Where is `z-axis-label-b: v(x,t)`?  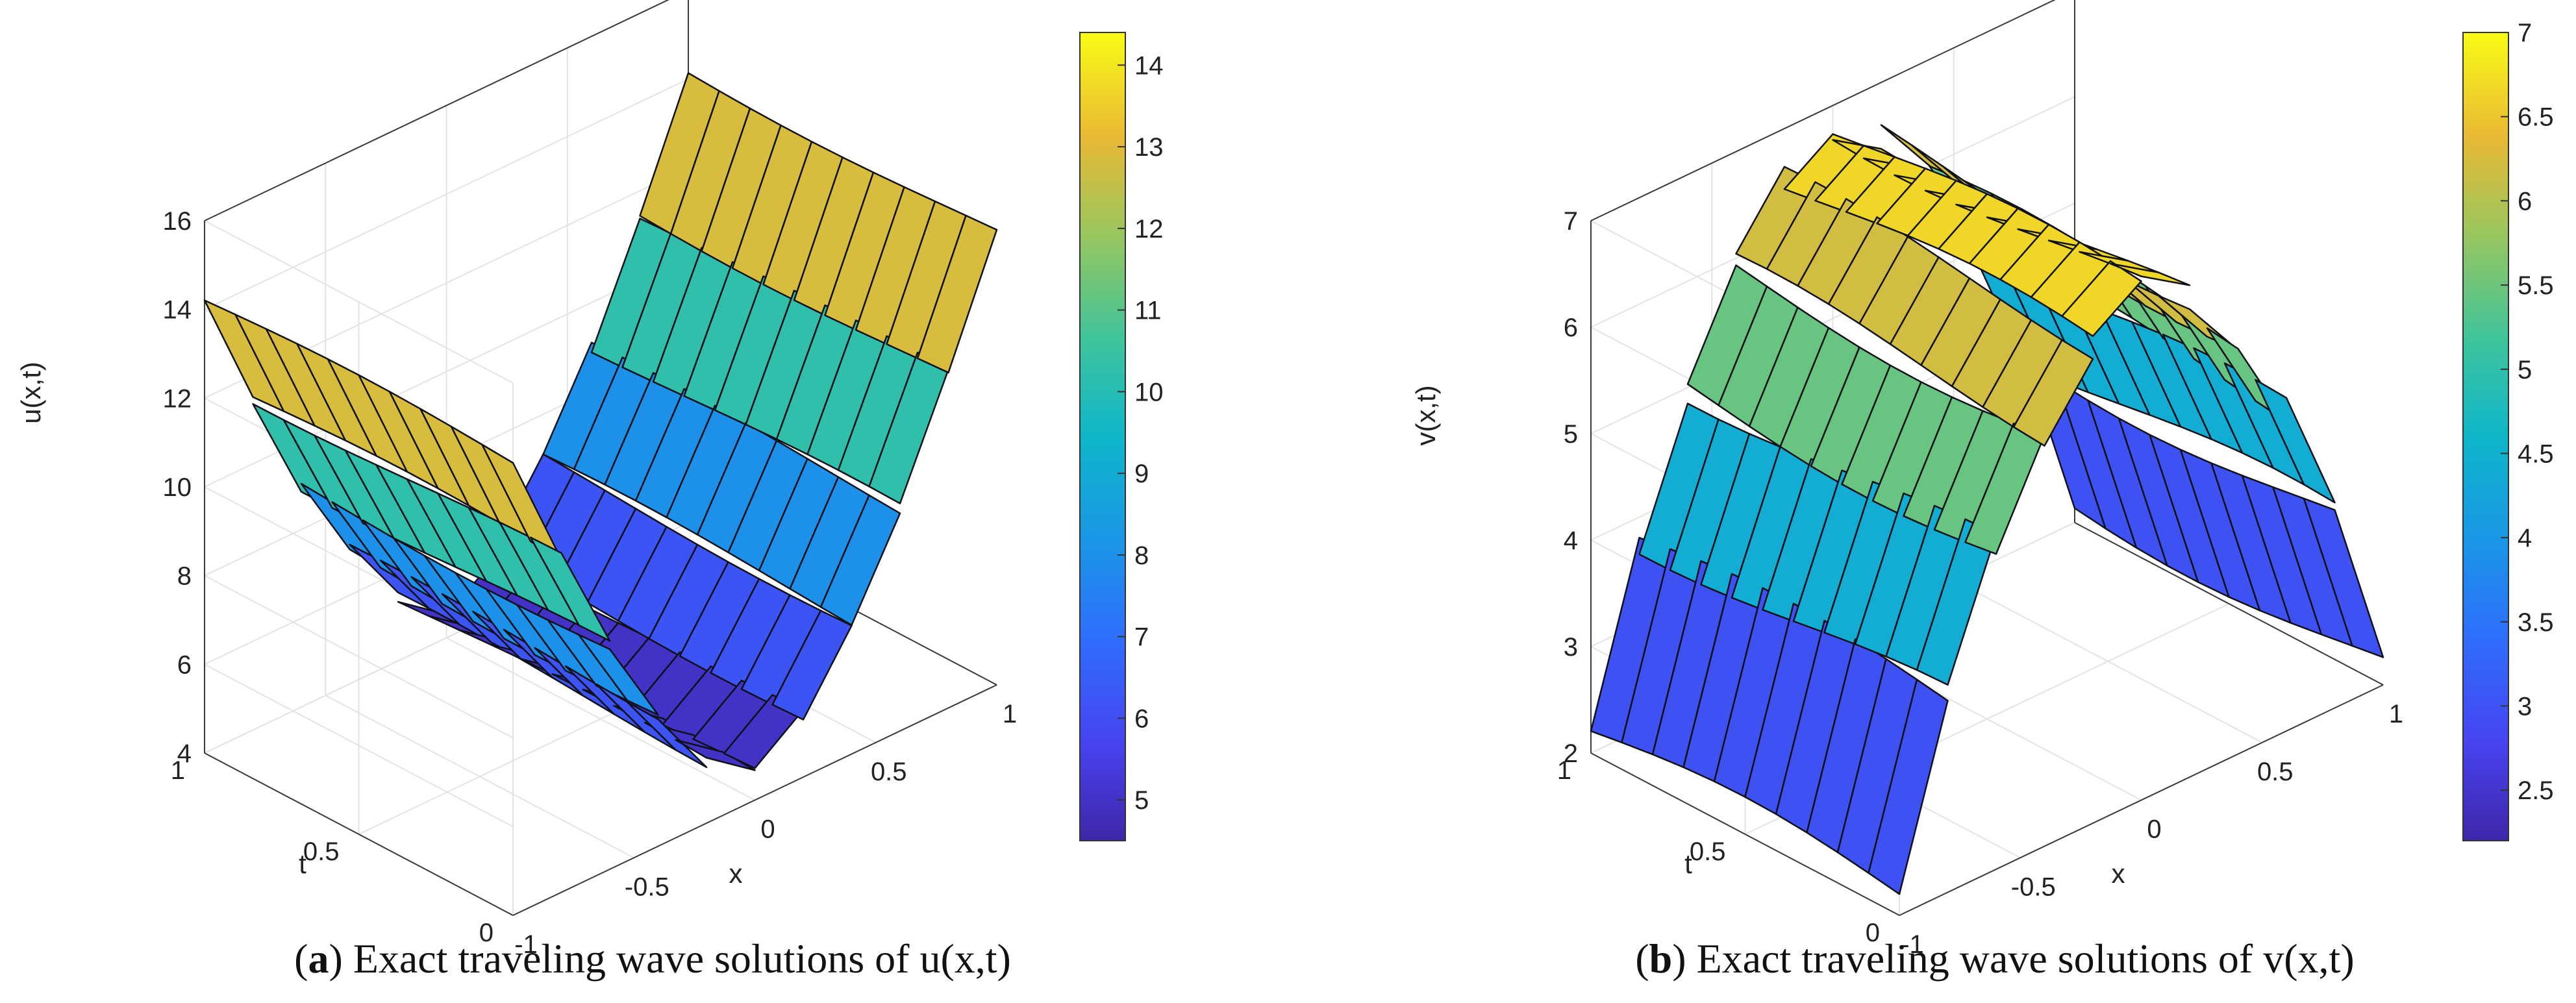
z-axis-label-b: v(x,t) is located at coordinates (1425, 415).